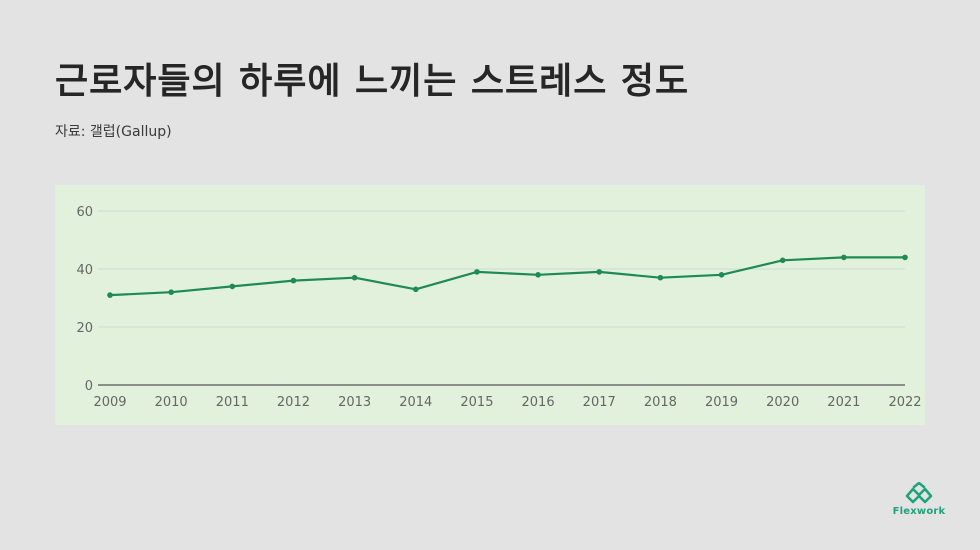  Describe the element at coordinates (84, 212) in the screenshot. I see `y-tick-label: 60` at that location.